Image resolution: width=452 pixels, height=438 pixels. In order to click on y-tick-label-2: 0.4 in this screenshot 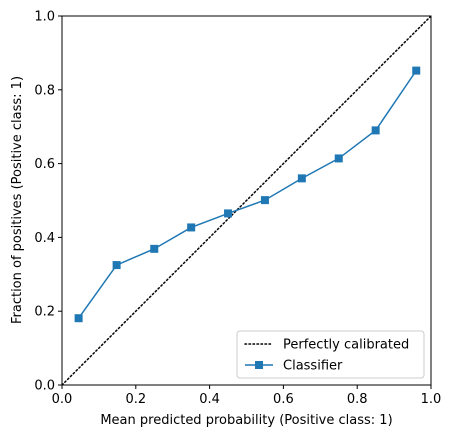, I will do `click(44, 238)`.